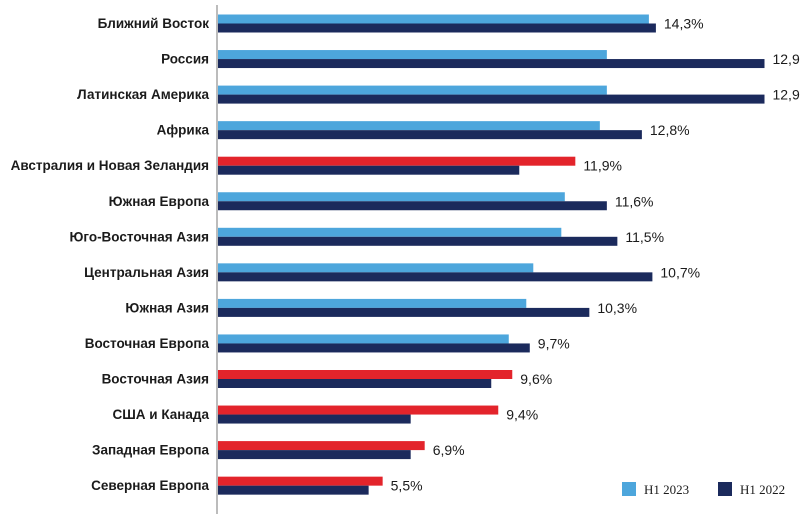  Describe the element at coordinates (634, 201) in the screenshot. I see `value-label-cat-5: 11,6%` at that location.